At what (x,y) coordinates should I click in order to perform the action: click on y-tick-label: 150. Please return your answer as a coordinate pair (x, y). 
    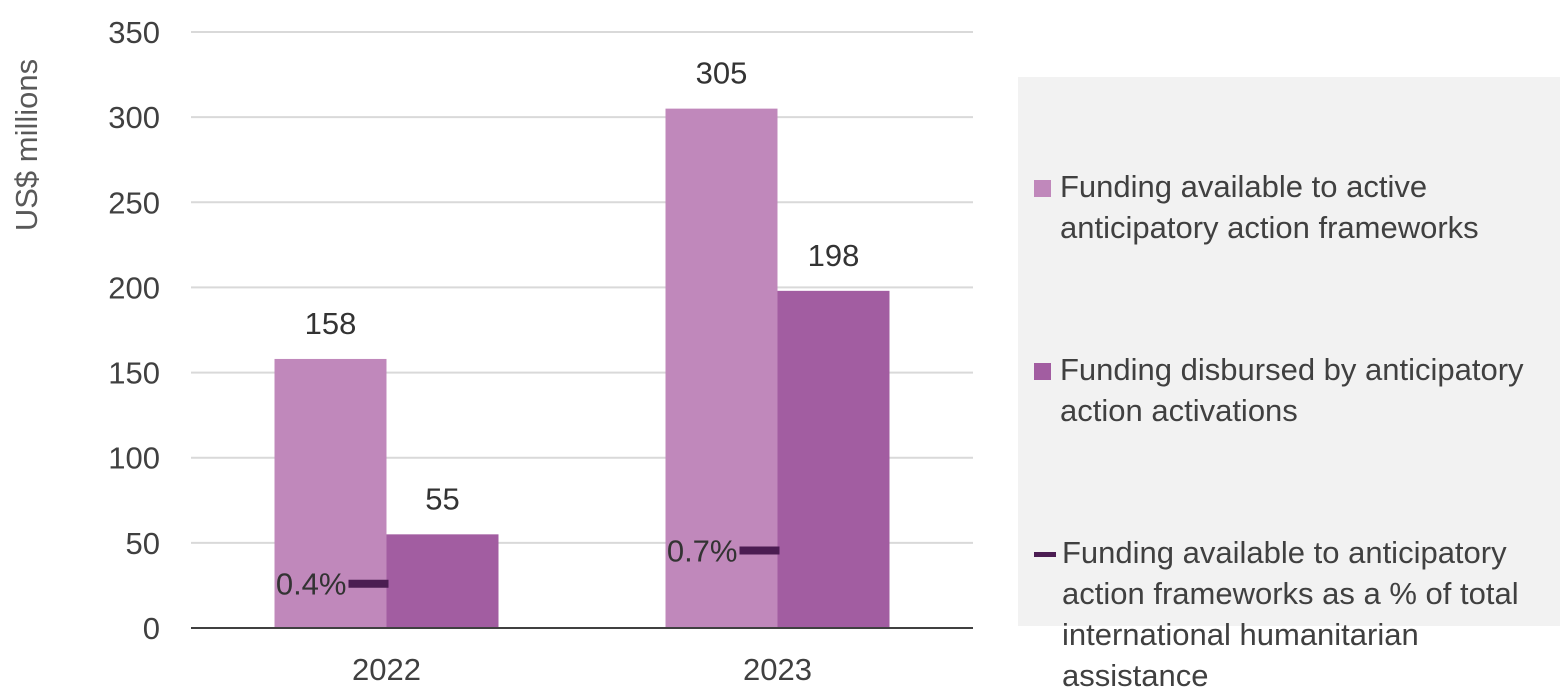
    Looking at the image, I should click on (134, 373).